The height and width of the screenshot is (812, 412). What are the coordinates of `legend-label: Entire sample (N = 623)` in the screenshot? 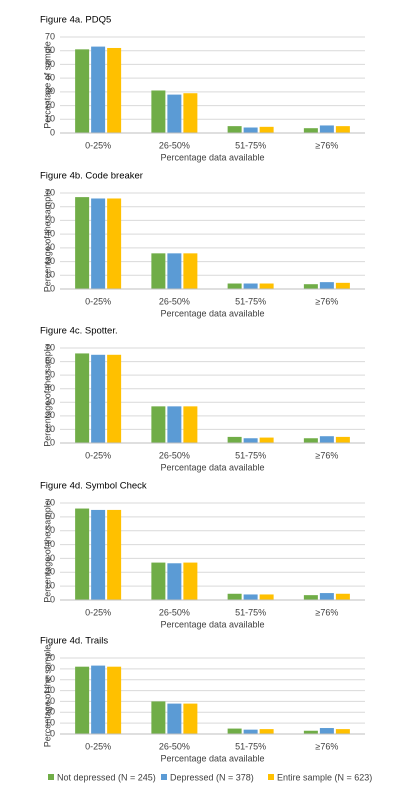 It's located at (324, 777).